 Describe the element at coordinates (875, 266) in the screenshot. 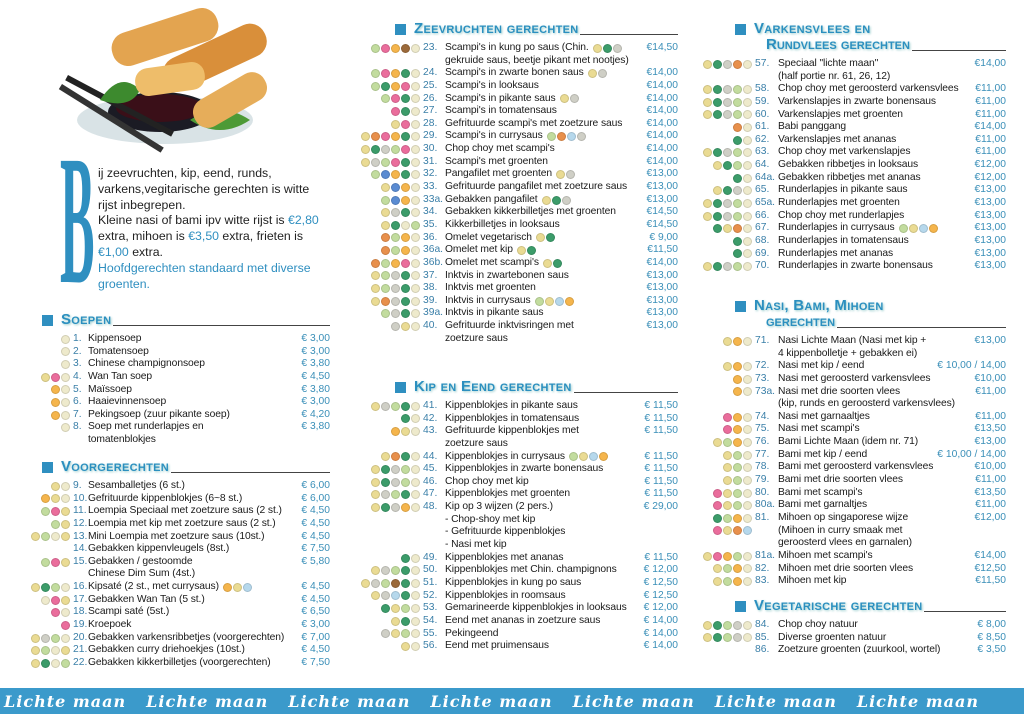

I see `item-name-wrap: Runderlapjes in zwarte bonensaus` at that location.